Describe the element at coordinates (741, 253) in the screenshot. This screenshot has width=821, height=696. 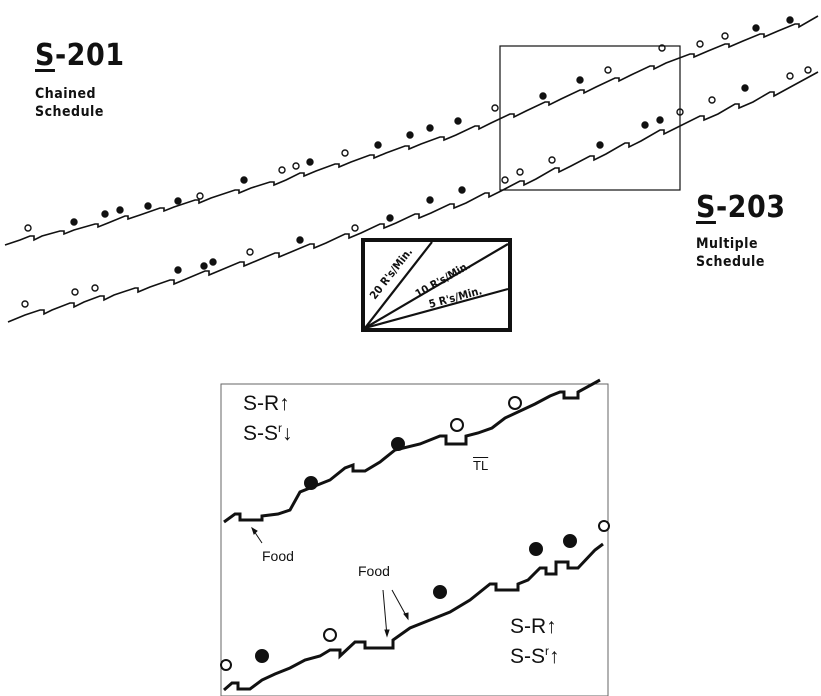
I see `record-subtitle: Multiple Schedule` at that location.